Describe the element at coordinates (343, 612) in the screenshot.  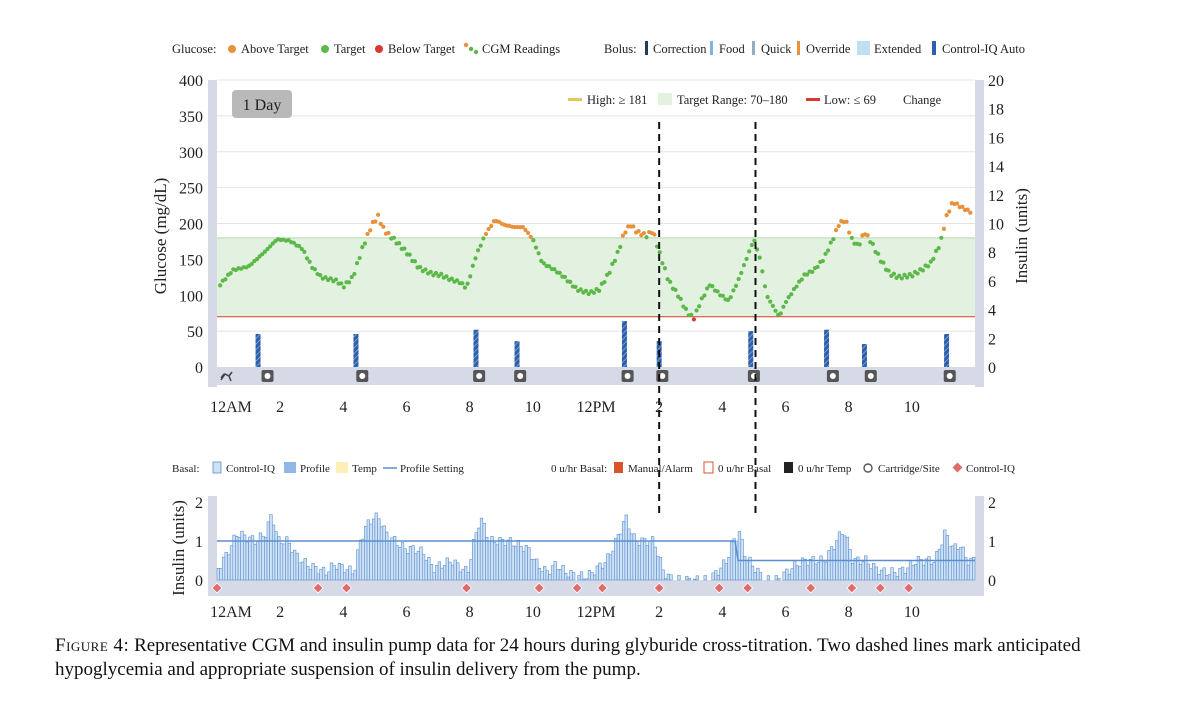
I see `basal-time-tick-label: 4` at that location.